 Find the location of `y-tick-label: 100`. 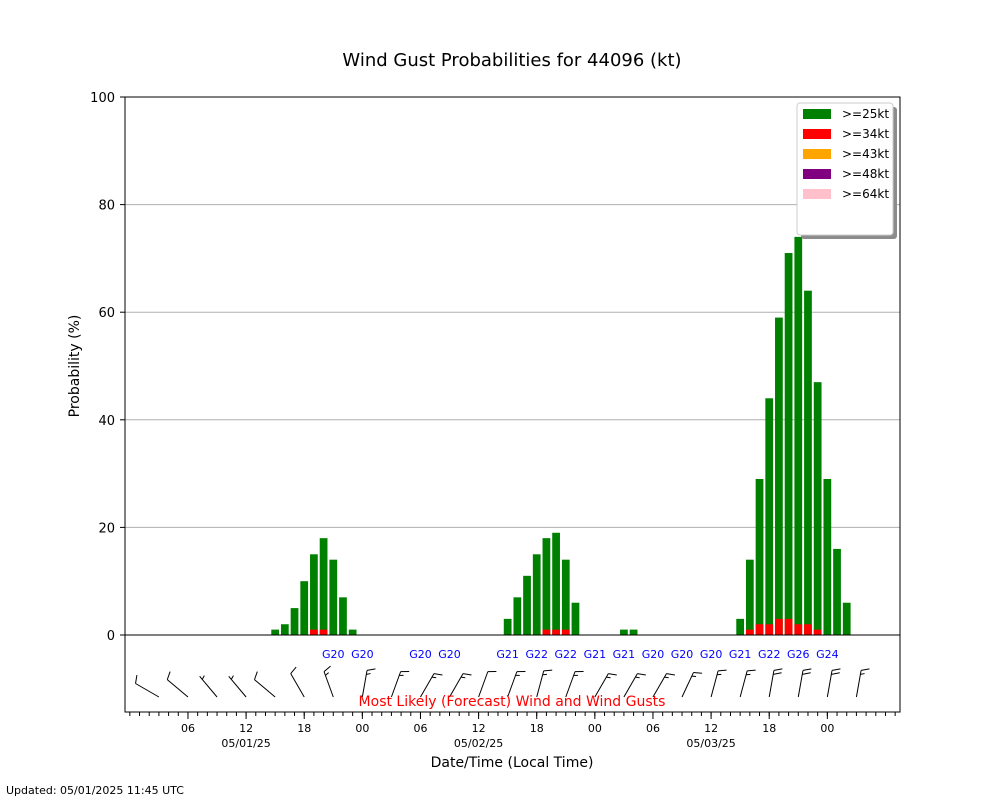

y-tick-label: 100 is located at coordinates (102, 98).